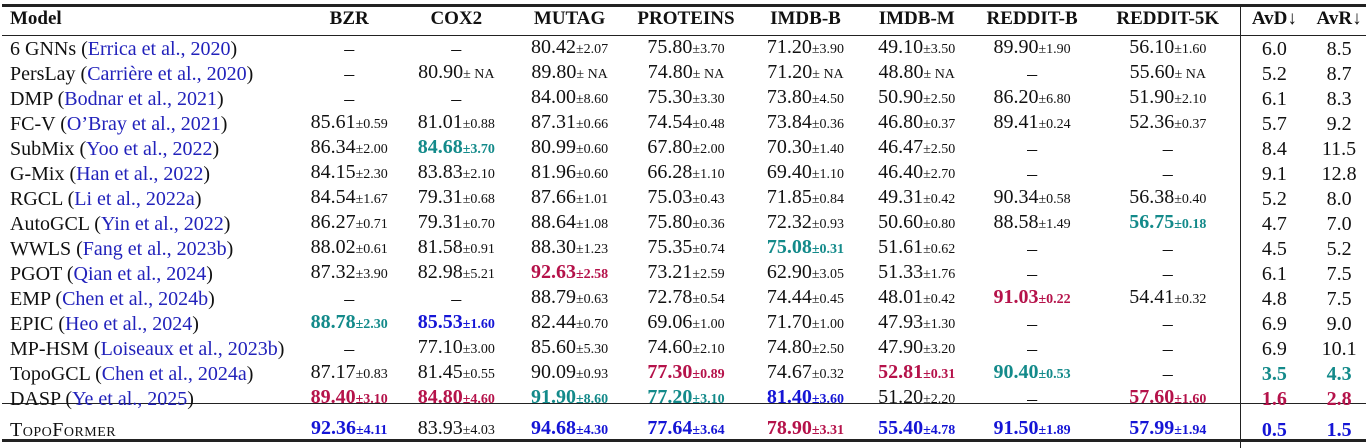  What do you see at coordinates (1016, 122) in the screenshot?
I see `value: 89.41` at bounding box center [1016, 122].